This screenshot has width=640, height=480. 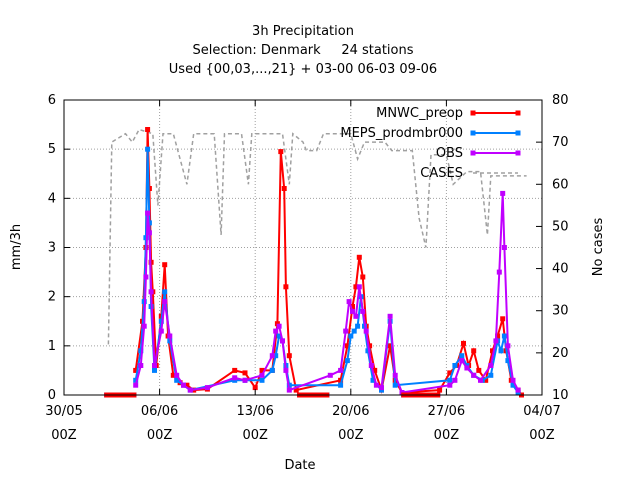 What do you see at coordinates (52, 100) in the screenshot?
I see `y-tick-label: 6` at bounding box center [52, 100].